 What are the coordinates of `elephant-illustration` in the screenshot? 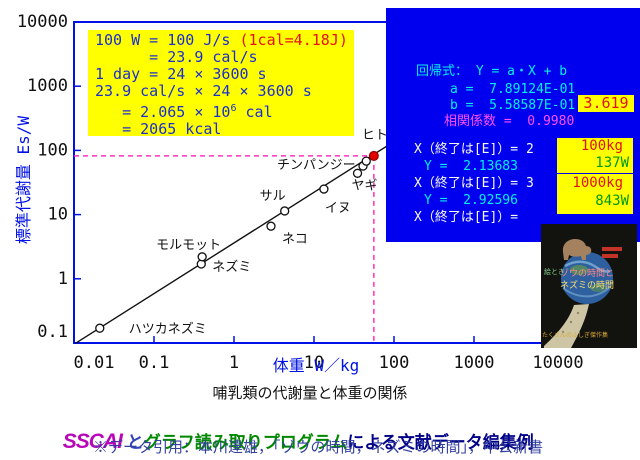 It's located at (577, 249).